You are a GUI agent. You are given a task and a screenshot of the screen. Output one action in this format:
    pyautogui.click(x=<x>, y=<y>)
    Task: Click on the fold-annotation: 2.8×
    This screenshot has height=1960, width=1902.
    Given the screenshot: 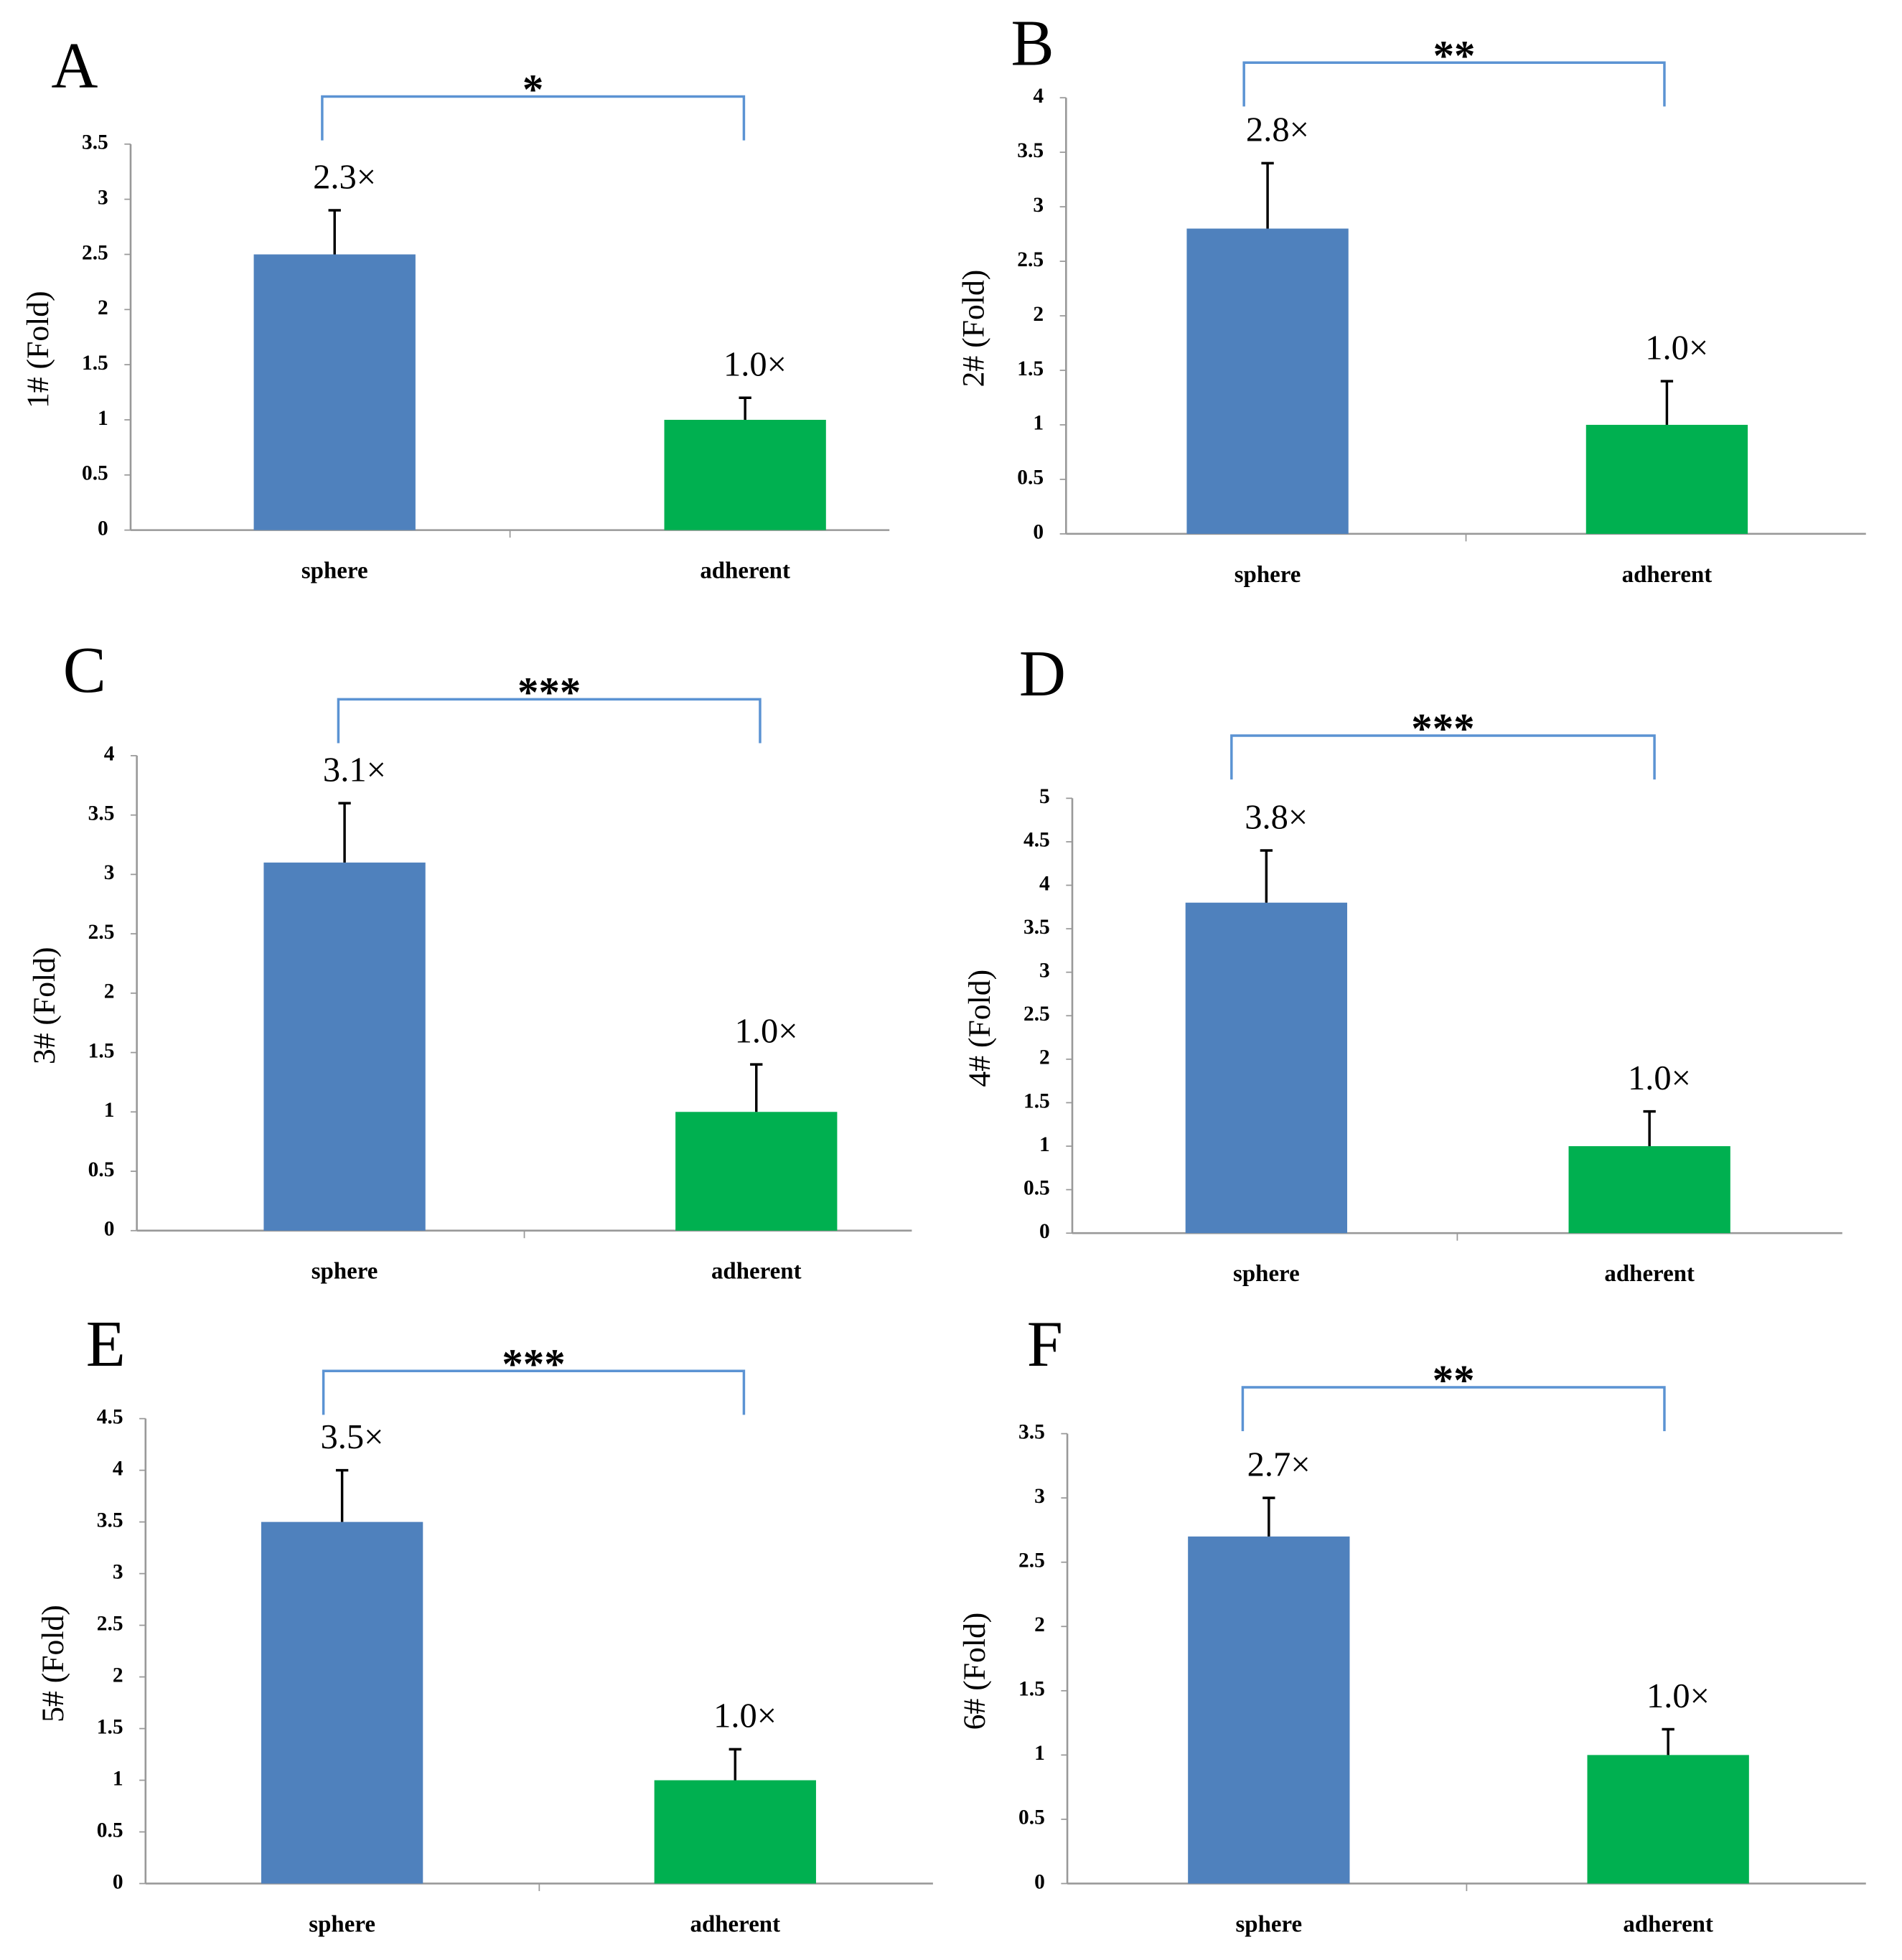 What is the action you would take?
    pyautogui.click(x=1278, y=129)
    